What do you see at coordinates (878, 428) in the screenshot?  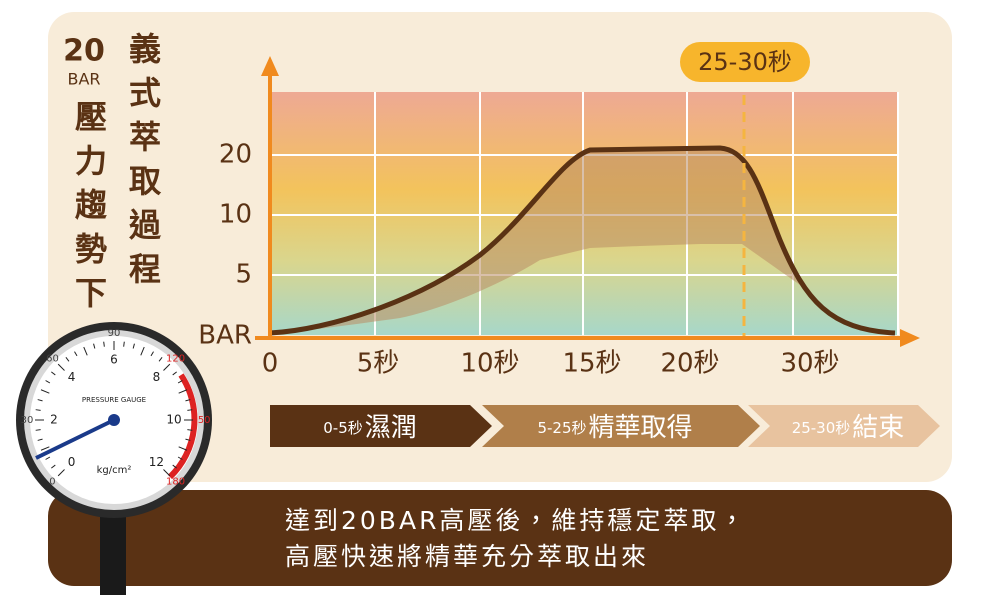 I see `stage-label: 結束` at bounding box center [878, 428].